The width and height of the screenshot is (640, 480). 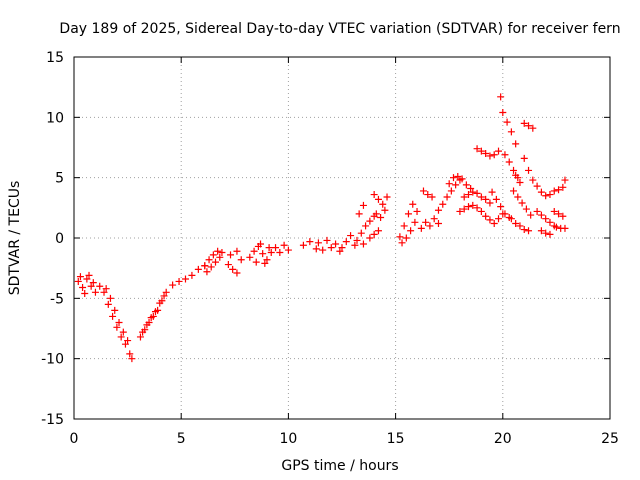 What do you see at coordinates (15, 238) in the screenshot?
I see `y-axis-label: SDTVAR / TECUs` at bounding box center [15, 238].